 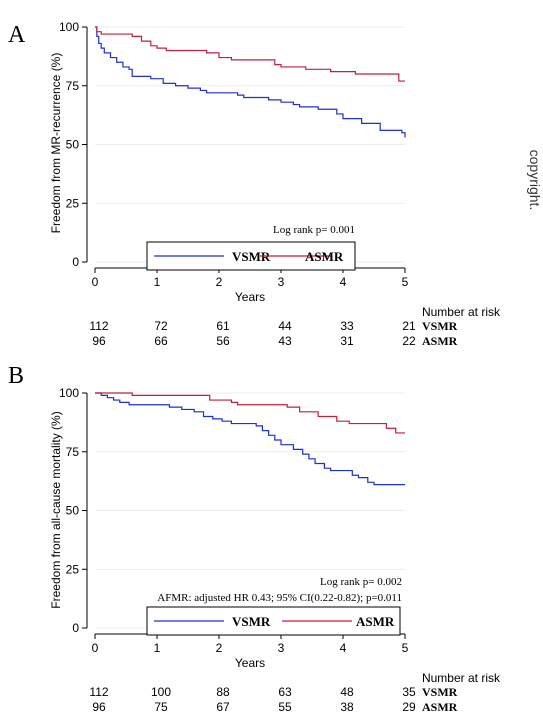 I want to click on panel-b-y-tick-label-100: 100, so click(x=69, y=393).